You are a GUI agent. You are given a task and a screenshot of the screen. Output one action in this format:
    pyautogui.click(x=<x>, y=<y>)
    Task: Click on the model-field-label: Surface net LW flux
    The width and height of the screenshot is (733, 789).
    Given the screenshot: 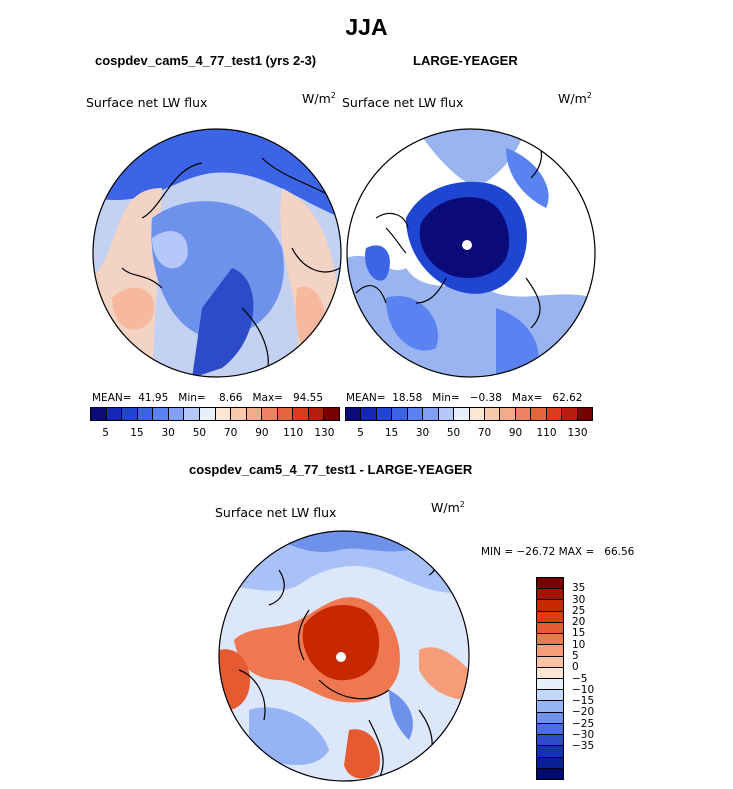 What is the action you would take?
    pyautogui.click(x=147, y=102)
    